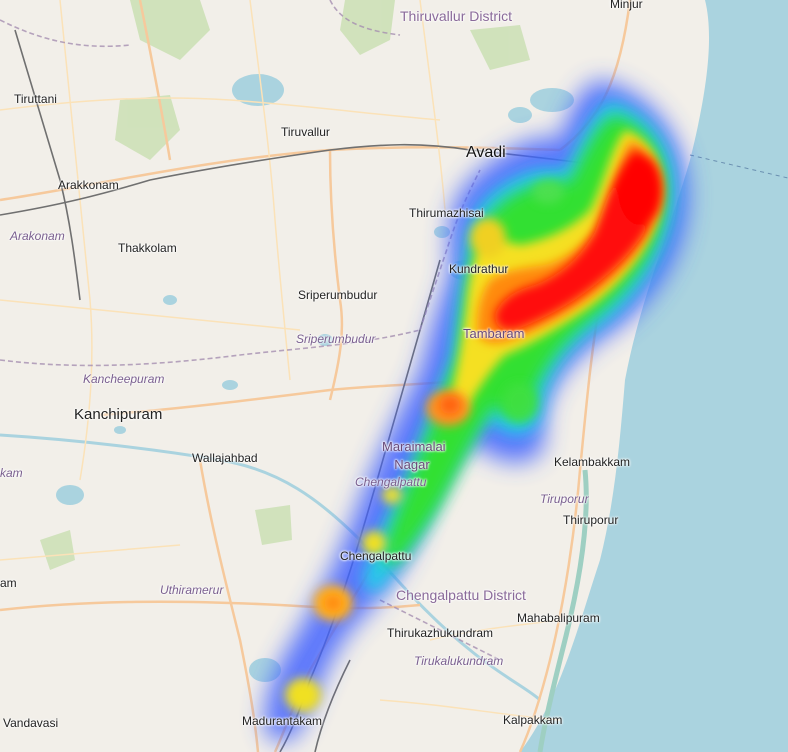 The height and width of the screenshot is (752, 788). Describe the element at coordinates (376, 556) in the screenshot. I see `label-chengalpattu: Chengalpattu` at that location.